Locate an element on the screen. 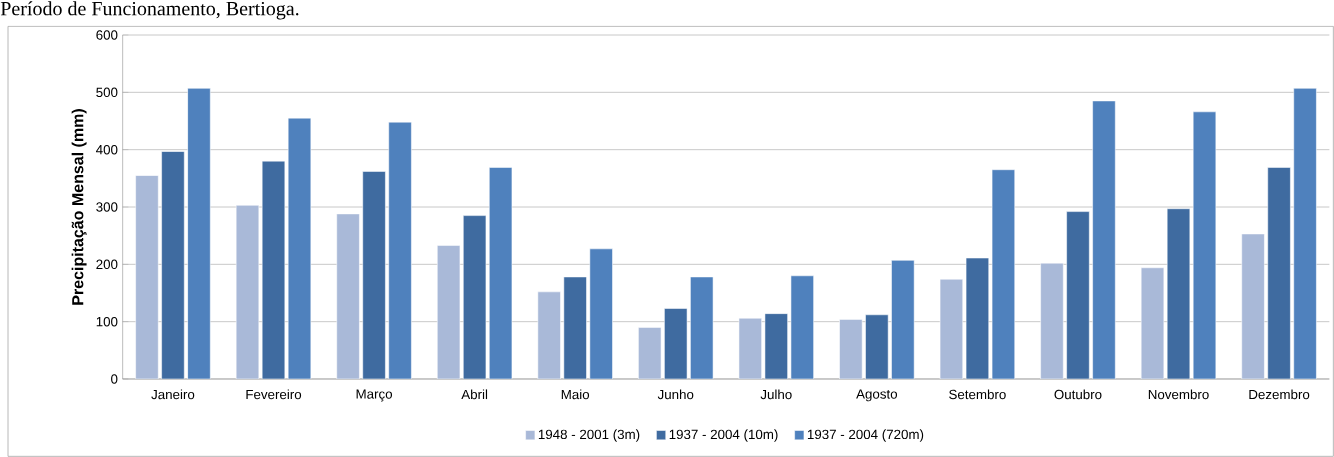 Image resolution: width=1334 pixels, height=457 pixels. x-tick-label: Dezembro is located at coordinates (1279, 394).